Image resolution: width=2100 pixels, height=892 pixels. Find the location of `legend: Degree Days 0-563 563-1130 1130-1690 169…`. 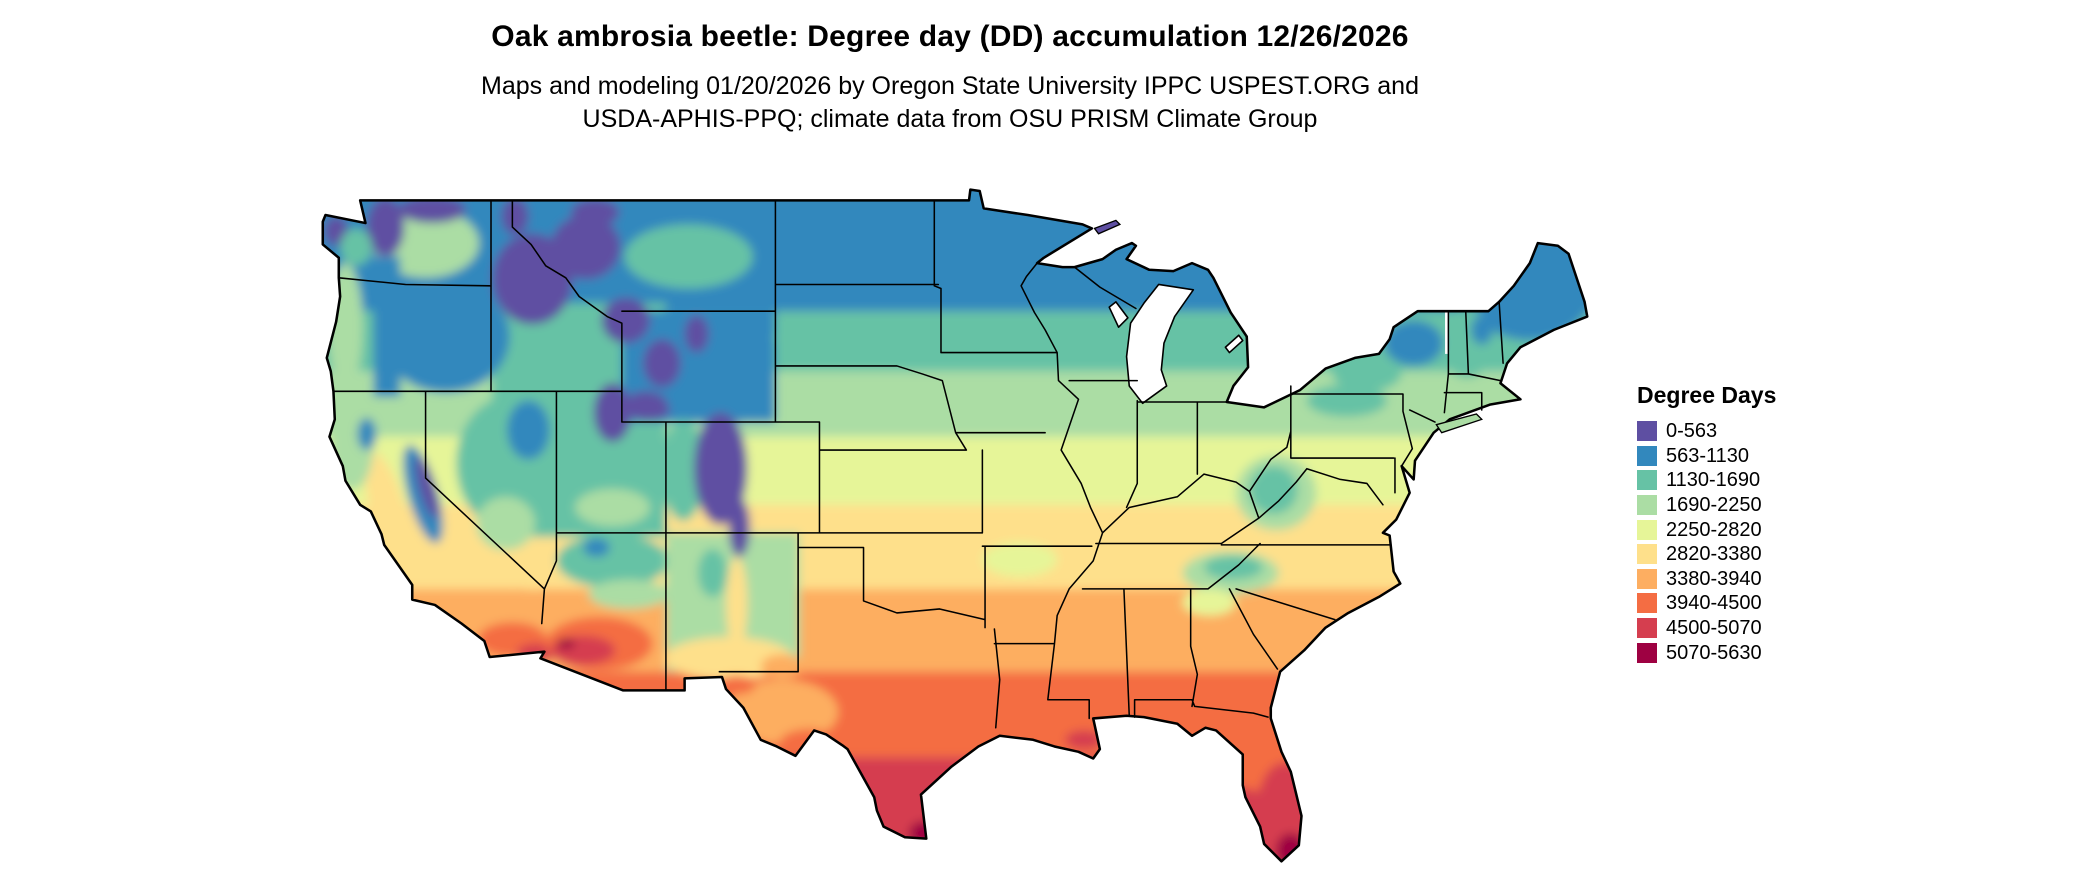

legend: Degree Days 0-563 563-1130 1130-1690 169… is located at coordinates (1706, 523).